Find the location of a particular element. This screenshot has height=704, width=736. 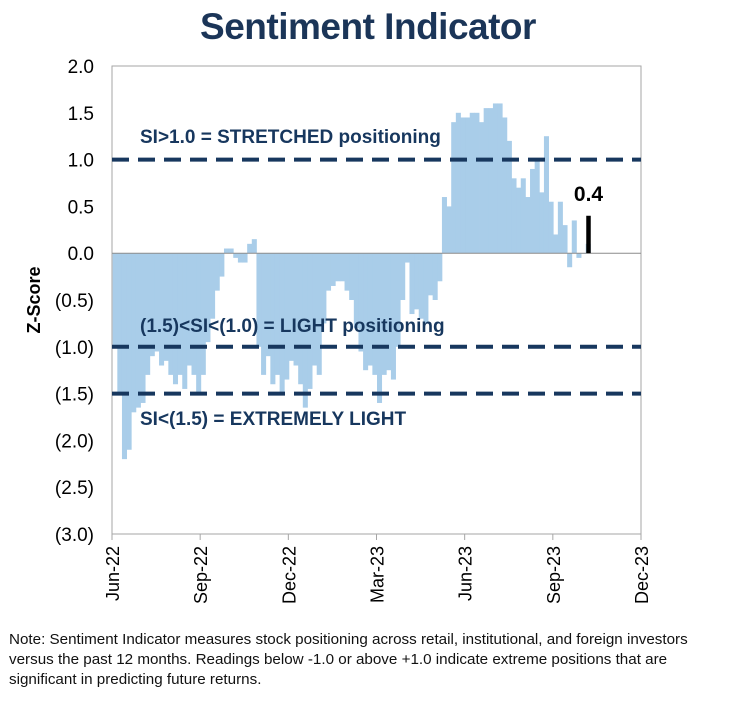

y-tick-label: 1.5 is located at coordinates (81, 114).